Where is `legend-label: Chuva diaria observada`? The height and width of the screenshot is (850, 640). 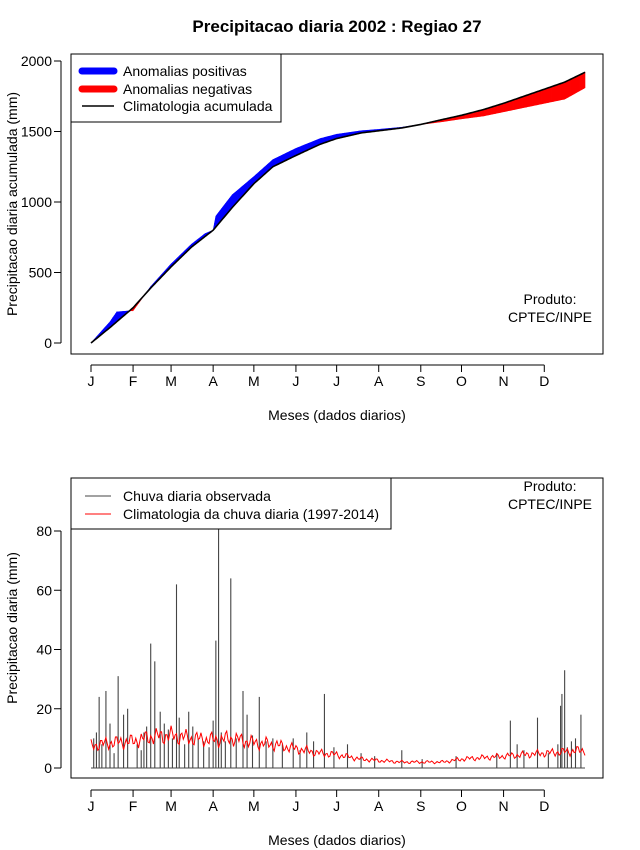
legend-label: Chuva diaria observada is located at coordinates (197, 496).